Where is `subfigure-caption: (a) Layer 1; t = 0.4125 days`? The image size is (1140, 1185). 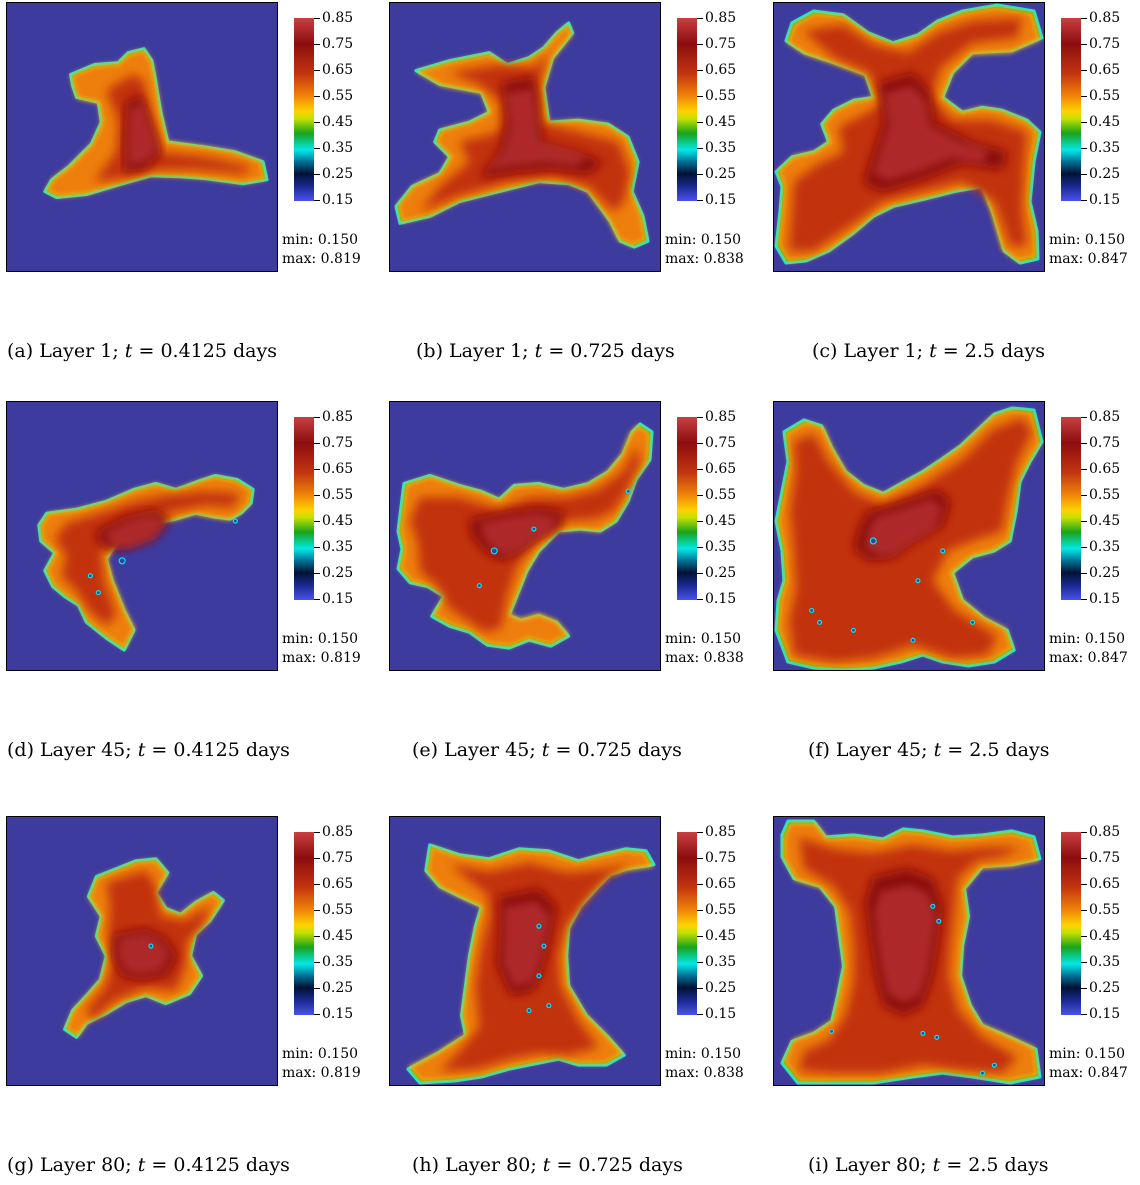
subfigure-caption: (a) Layer 1; t = 0.4125 days is located at coordinates (142, 351).